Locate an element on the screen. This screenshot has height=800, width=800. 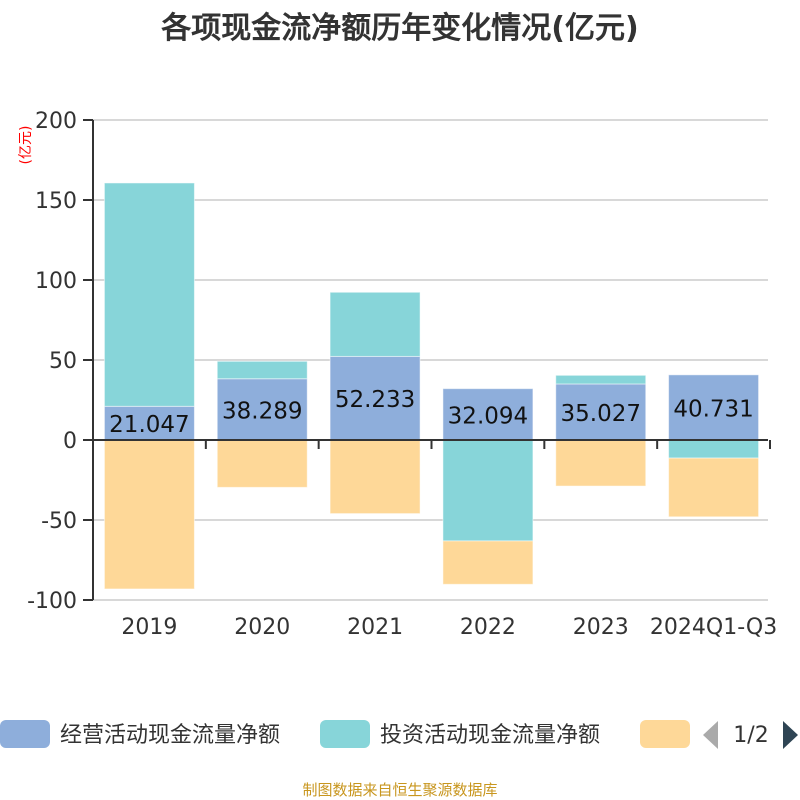
bar-series1-2022 is located at coordinates (488, 490).